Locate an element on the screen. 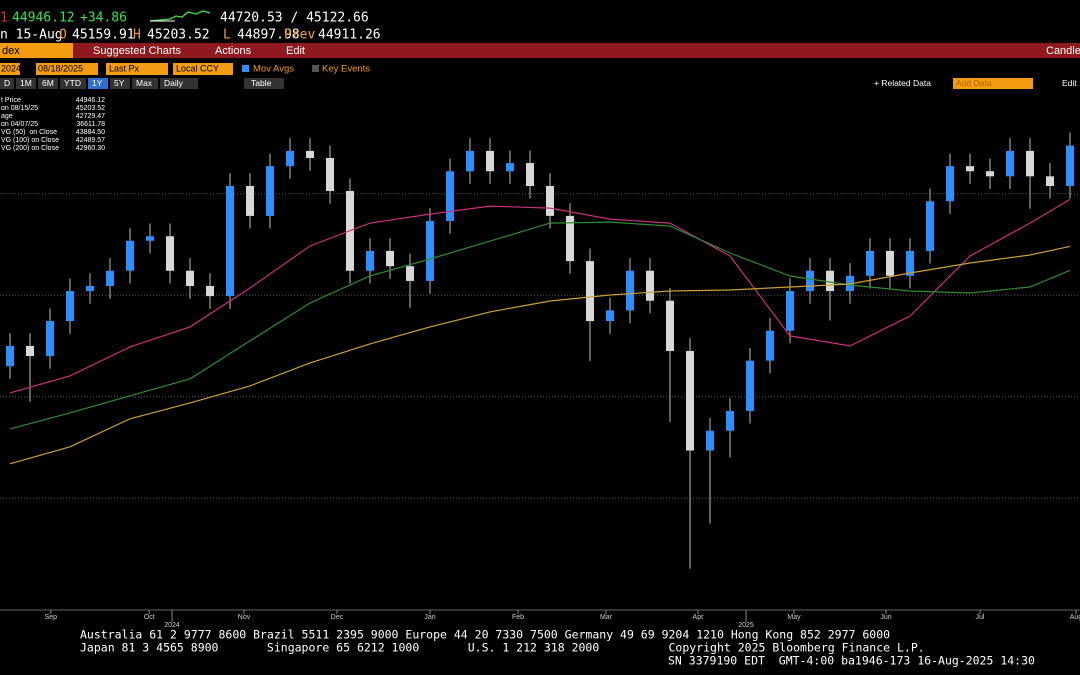  legend-value: 42729.47 is located at coordinates (90, 116).